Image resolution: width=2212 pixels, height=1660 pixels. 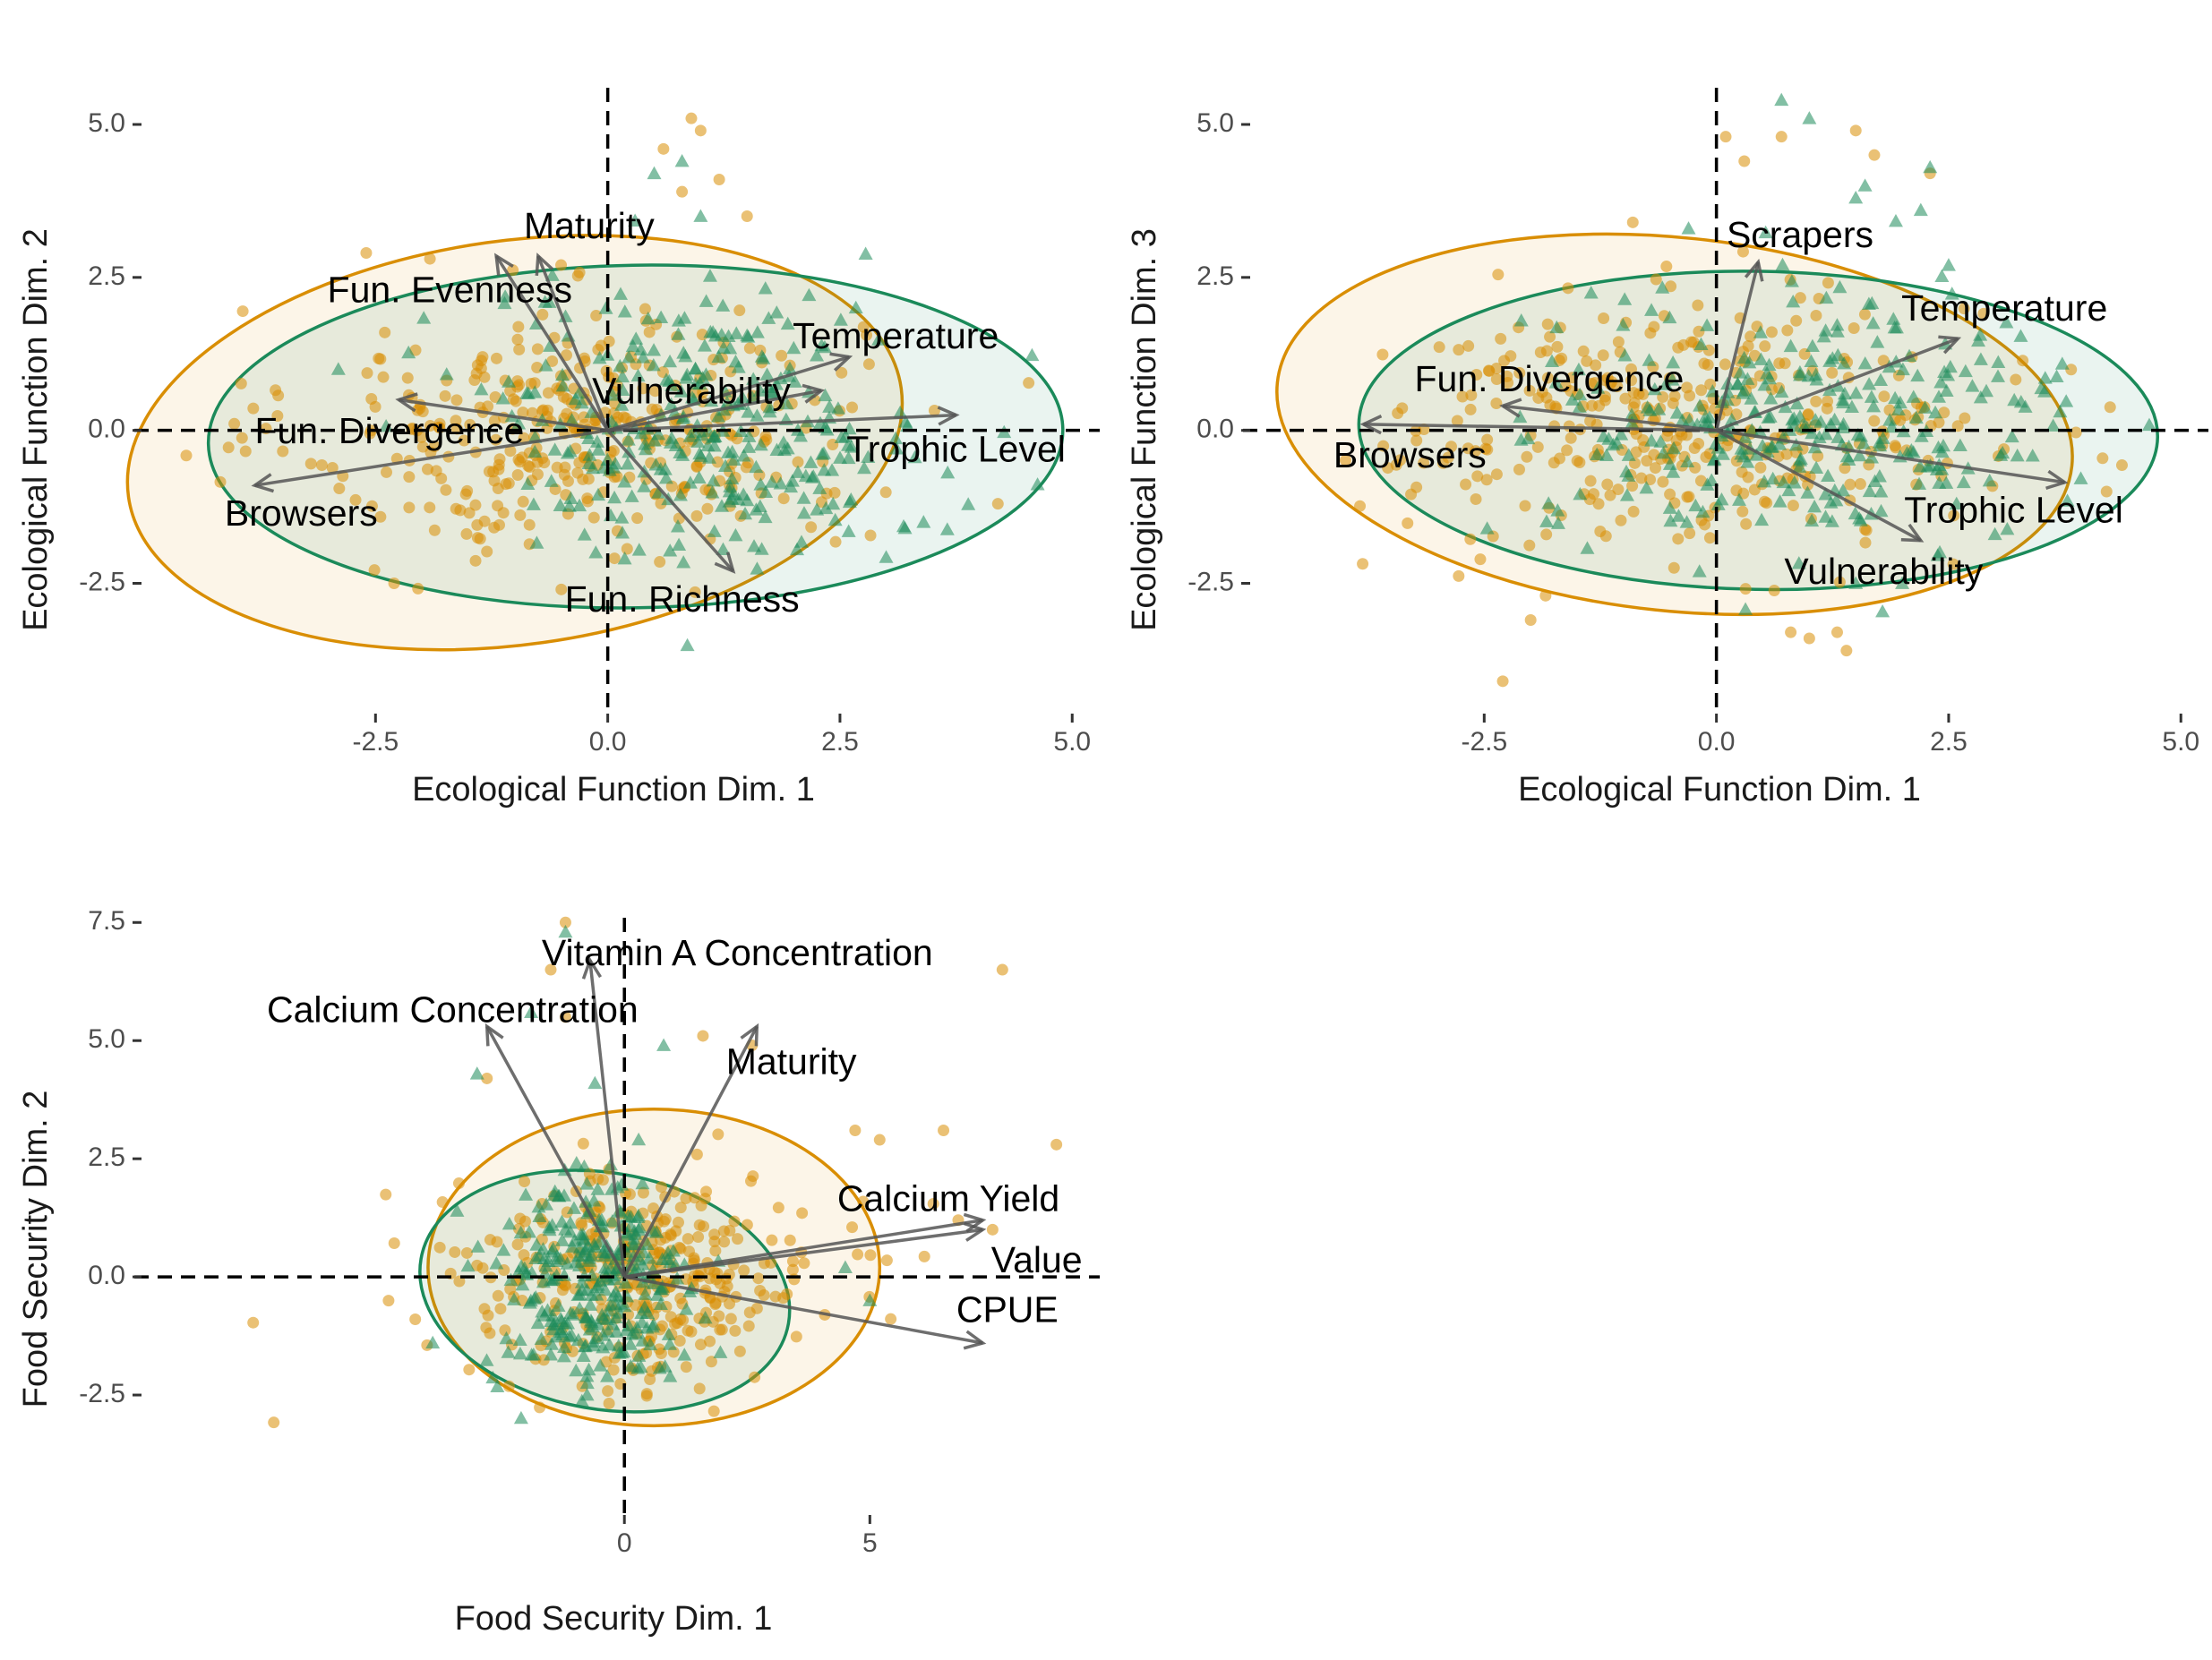 What do you see at coordinates (948, 1198) in the screenshot?
I see `loading-label-calcium-yield: Calcium Yield` at bounding box center [948, 1198].